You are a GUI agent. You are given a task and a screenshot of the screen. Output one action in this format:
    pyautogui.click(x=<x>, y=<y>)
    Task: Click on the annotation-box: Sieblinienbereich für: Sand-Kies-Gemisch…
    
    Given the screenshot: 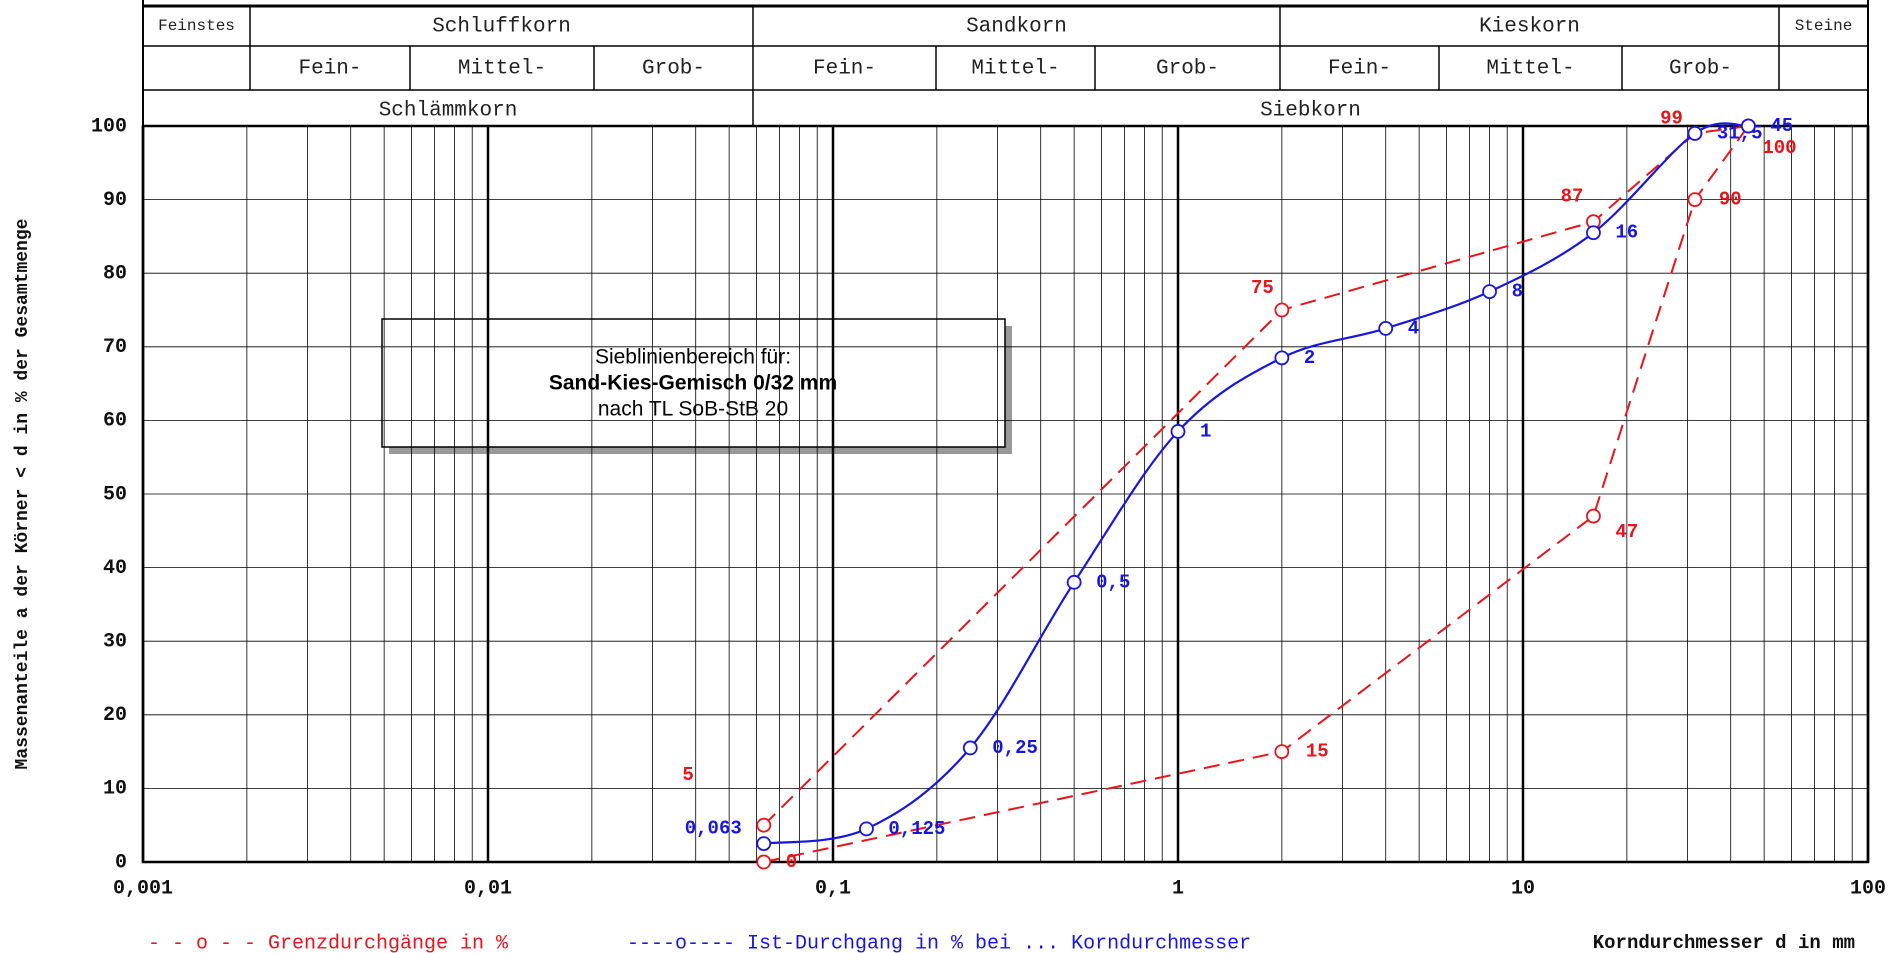 What is the action you would take?
    pyautogui.click(x=696, y=386)
    